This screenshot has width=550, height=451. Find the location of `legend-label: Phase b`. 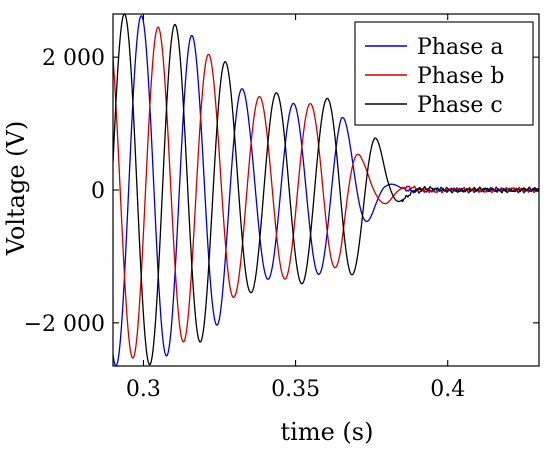

legend-label: Phase b is located at coordinates (460, 76).